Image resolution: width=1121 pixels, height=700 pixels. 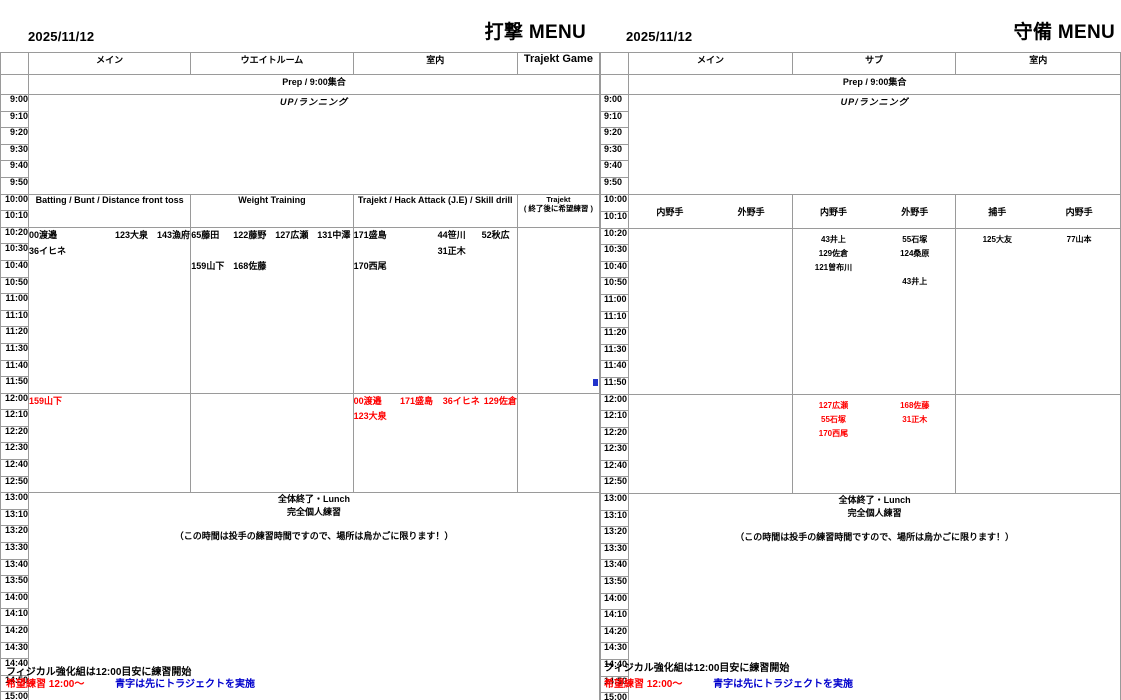 What do you see at coordinates (614, 651) in the screenshot?
I see `right-time-label: 14:30` at bounding box center [614, 651].